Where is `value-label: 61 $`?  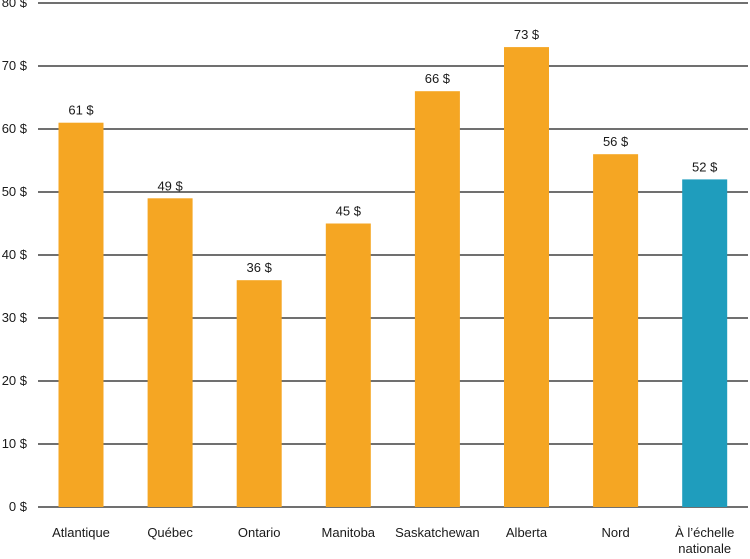
value-label: 61 $ is located at coordinates (81, 110).